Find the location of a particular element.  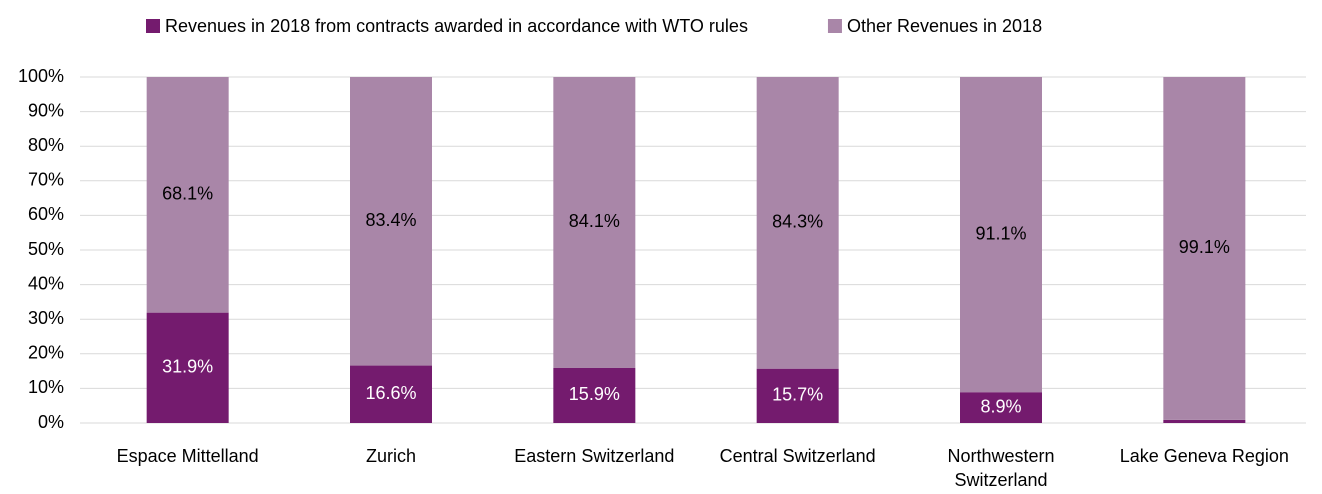

data-label: 31.9% is located at coordinates (187, 367).